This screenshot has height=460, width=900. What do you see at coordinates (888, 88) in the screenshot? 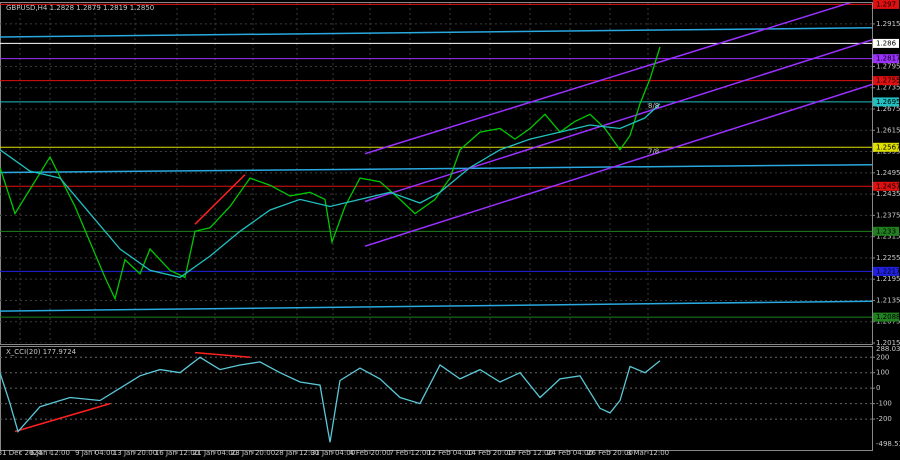
I see `y-tick-label: 1.2735` at bounding box center [888, 88].